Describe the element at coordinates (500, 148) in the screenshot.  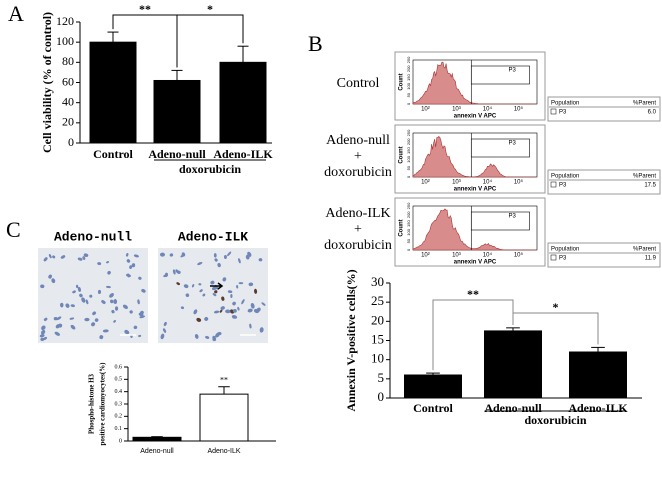
I see `gate` at that location.